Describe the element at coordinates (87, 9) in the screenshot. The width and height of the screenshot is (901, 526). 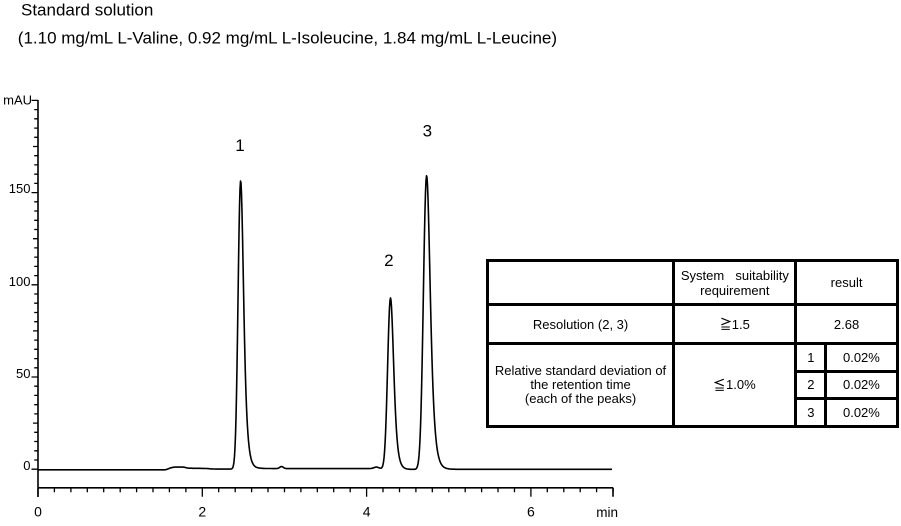
I see `svg-text: Standard solution` at that location.